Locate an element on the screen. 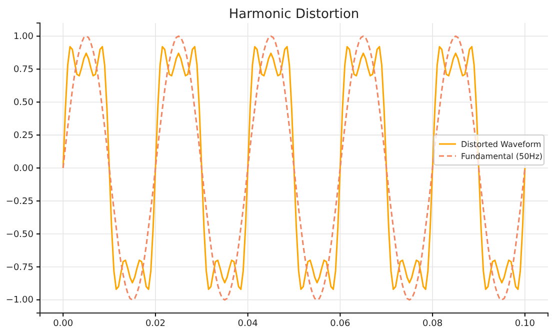  chart-title: Harmonic Distortion is located at coordinates (294, 14).